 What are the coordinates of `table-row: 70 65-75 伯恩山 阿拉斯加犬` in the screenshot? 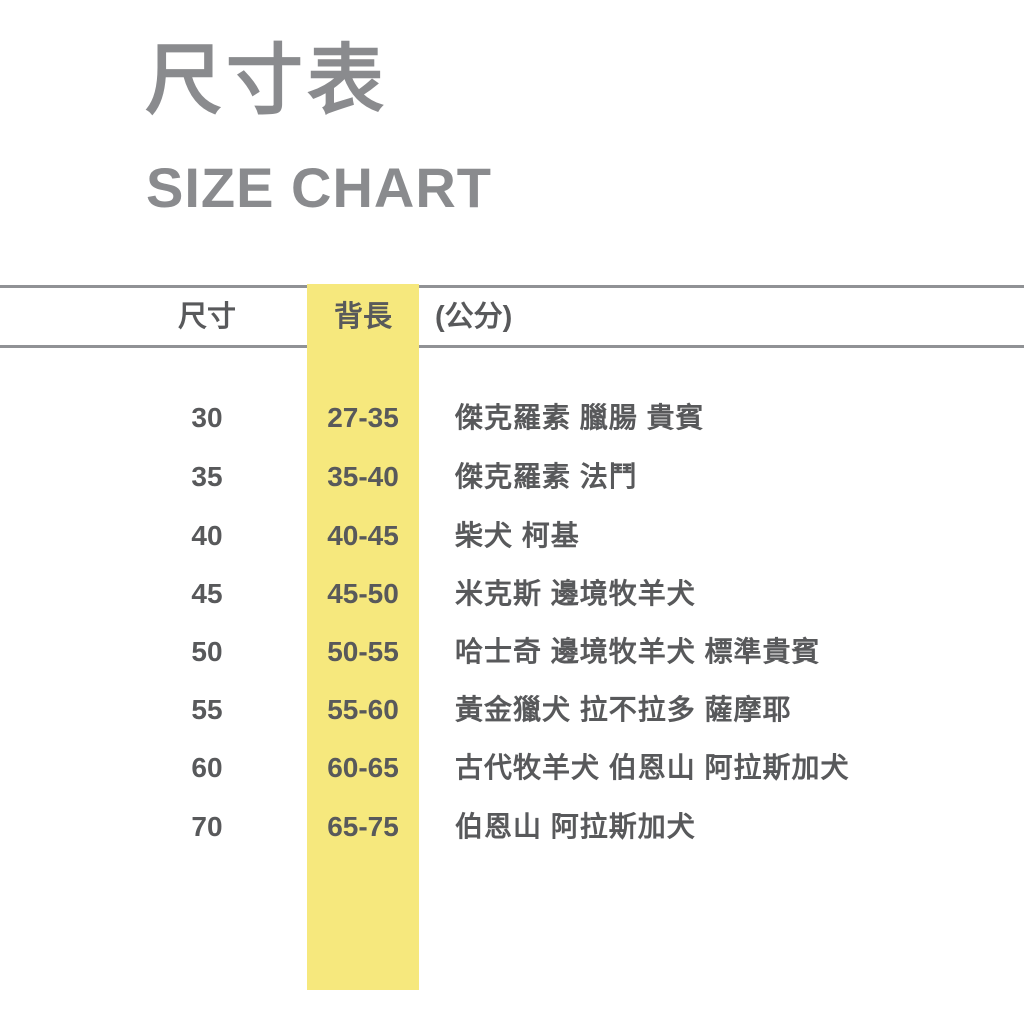 It's located at (512, 827).